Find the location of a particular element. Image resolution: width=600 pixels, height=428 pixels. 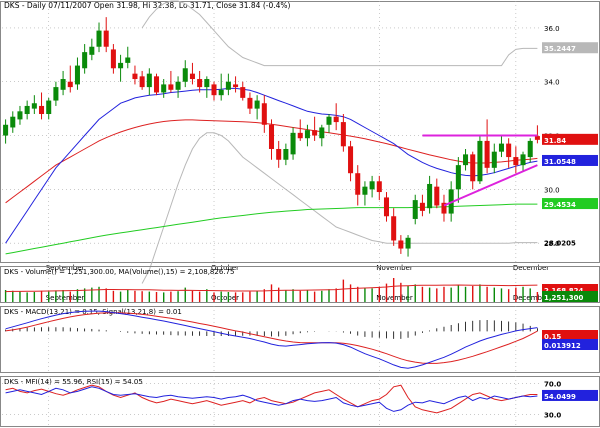

rsi-line is located at coordinates (271, 399).